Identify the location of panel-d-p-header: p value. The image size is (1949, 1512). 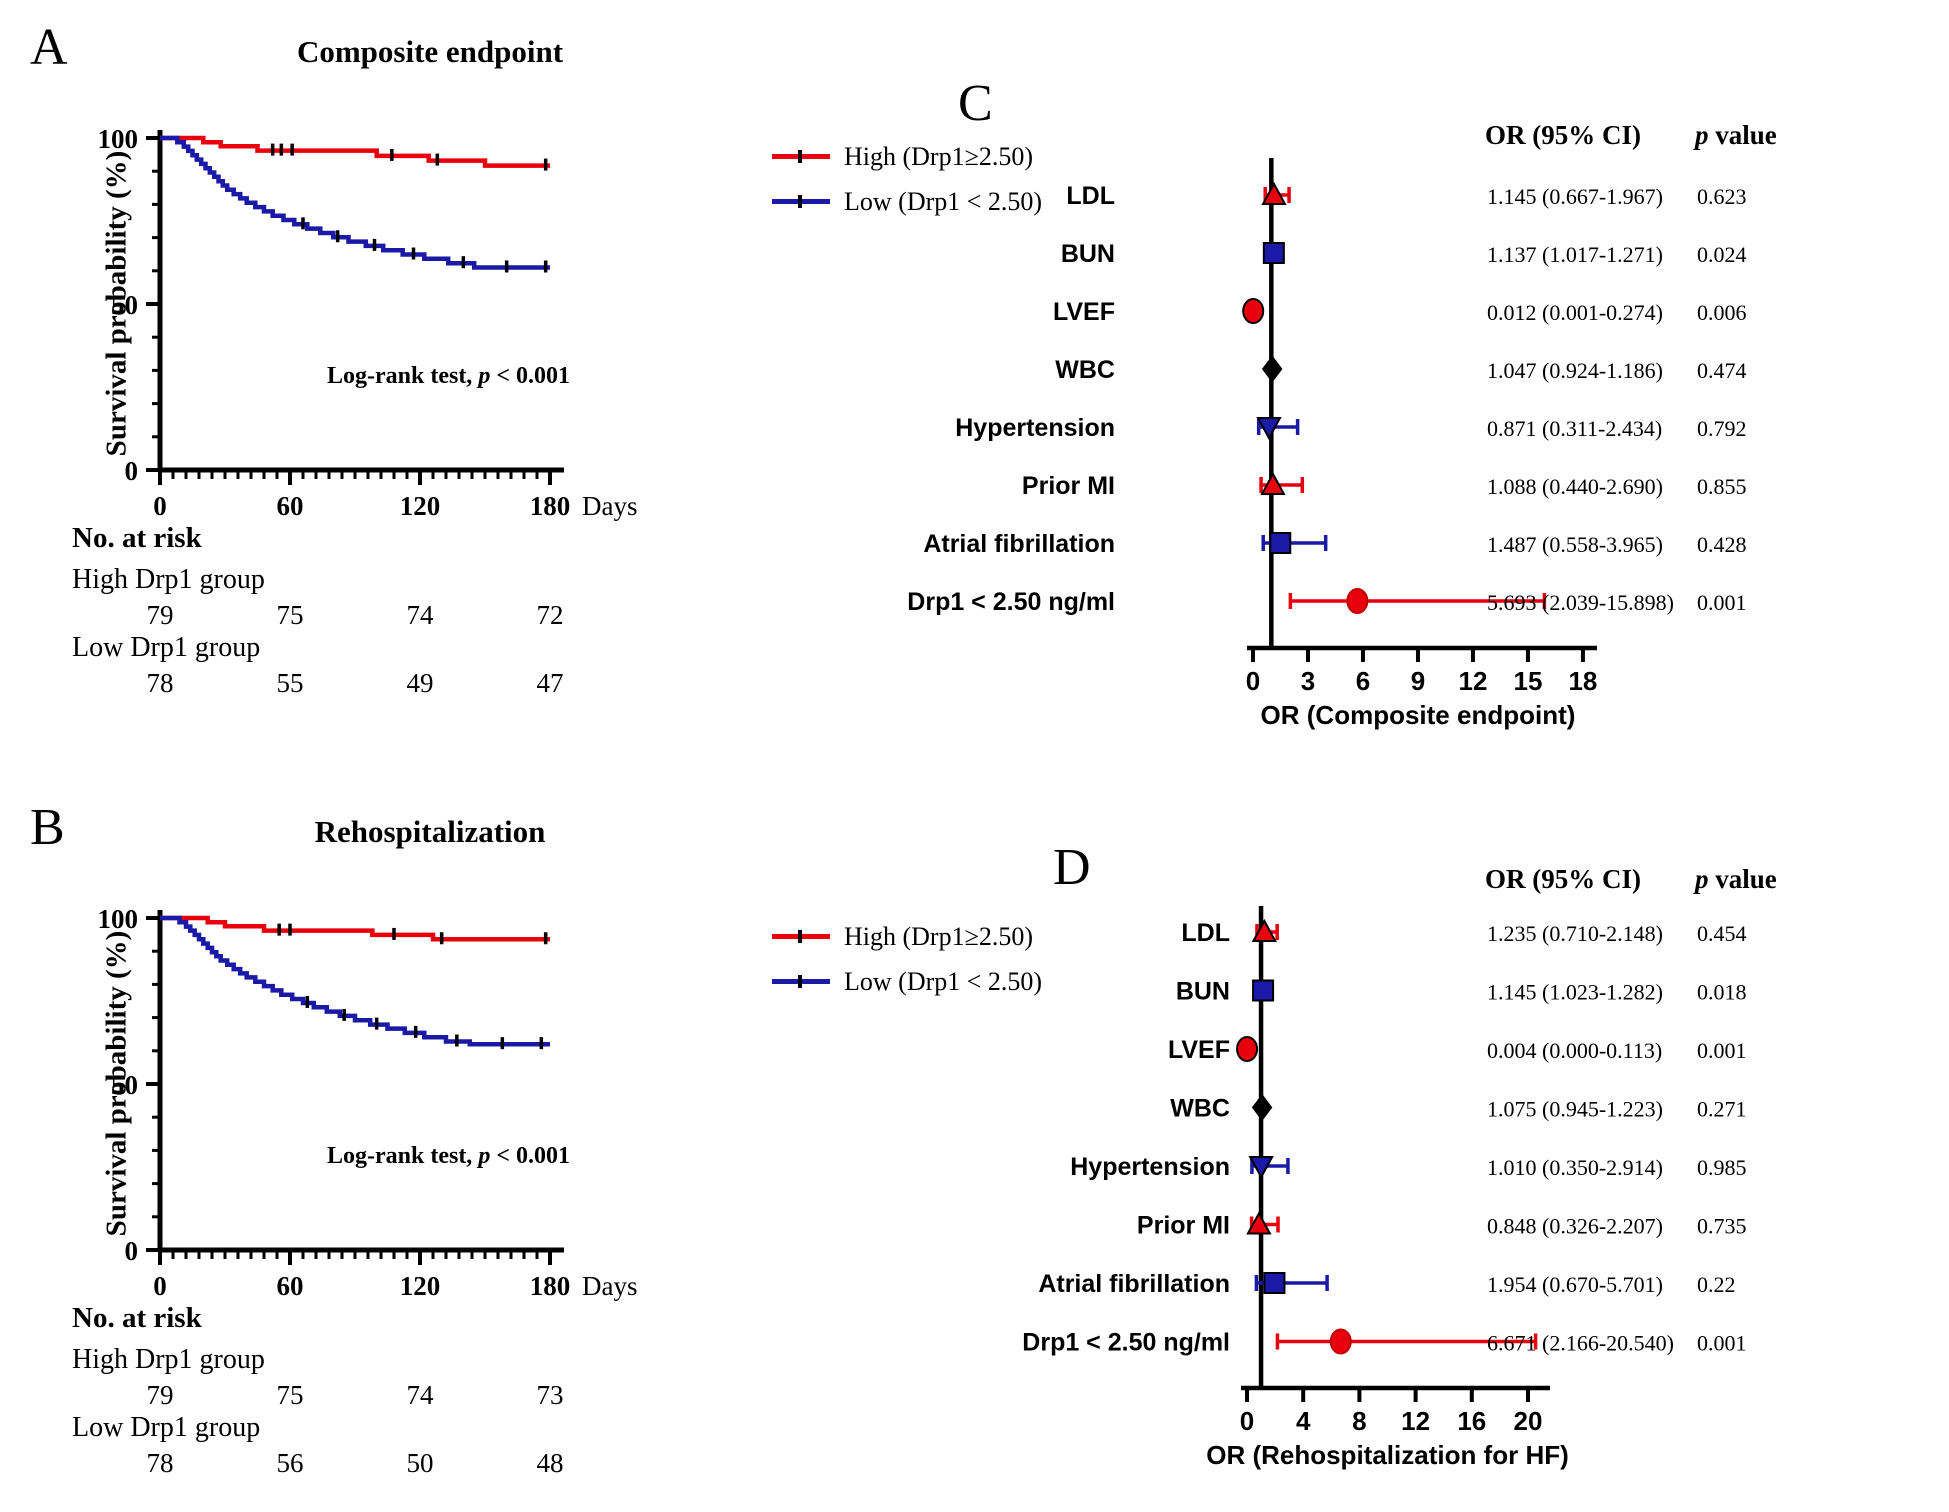
(1736, 879).